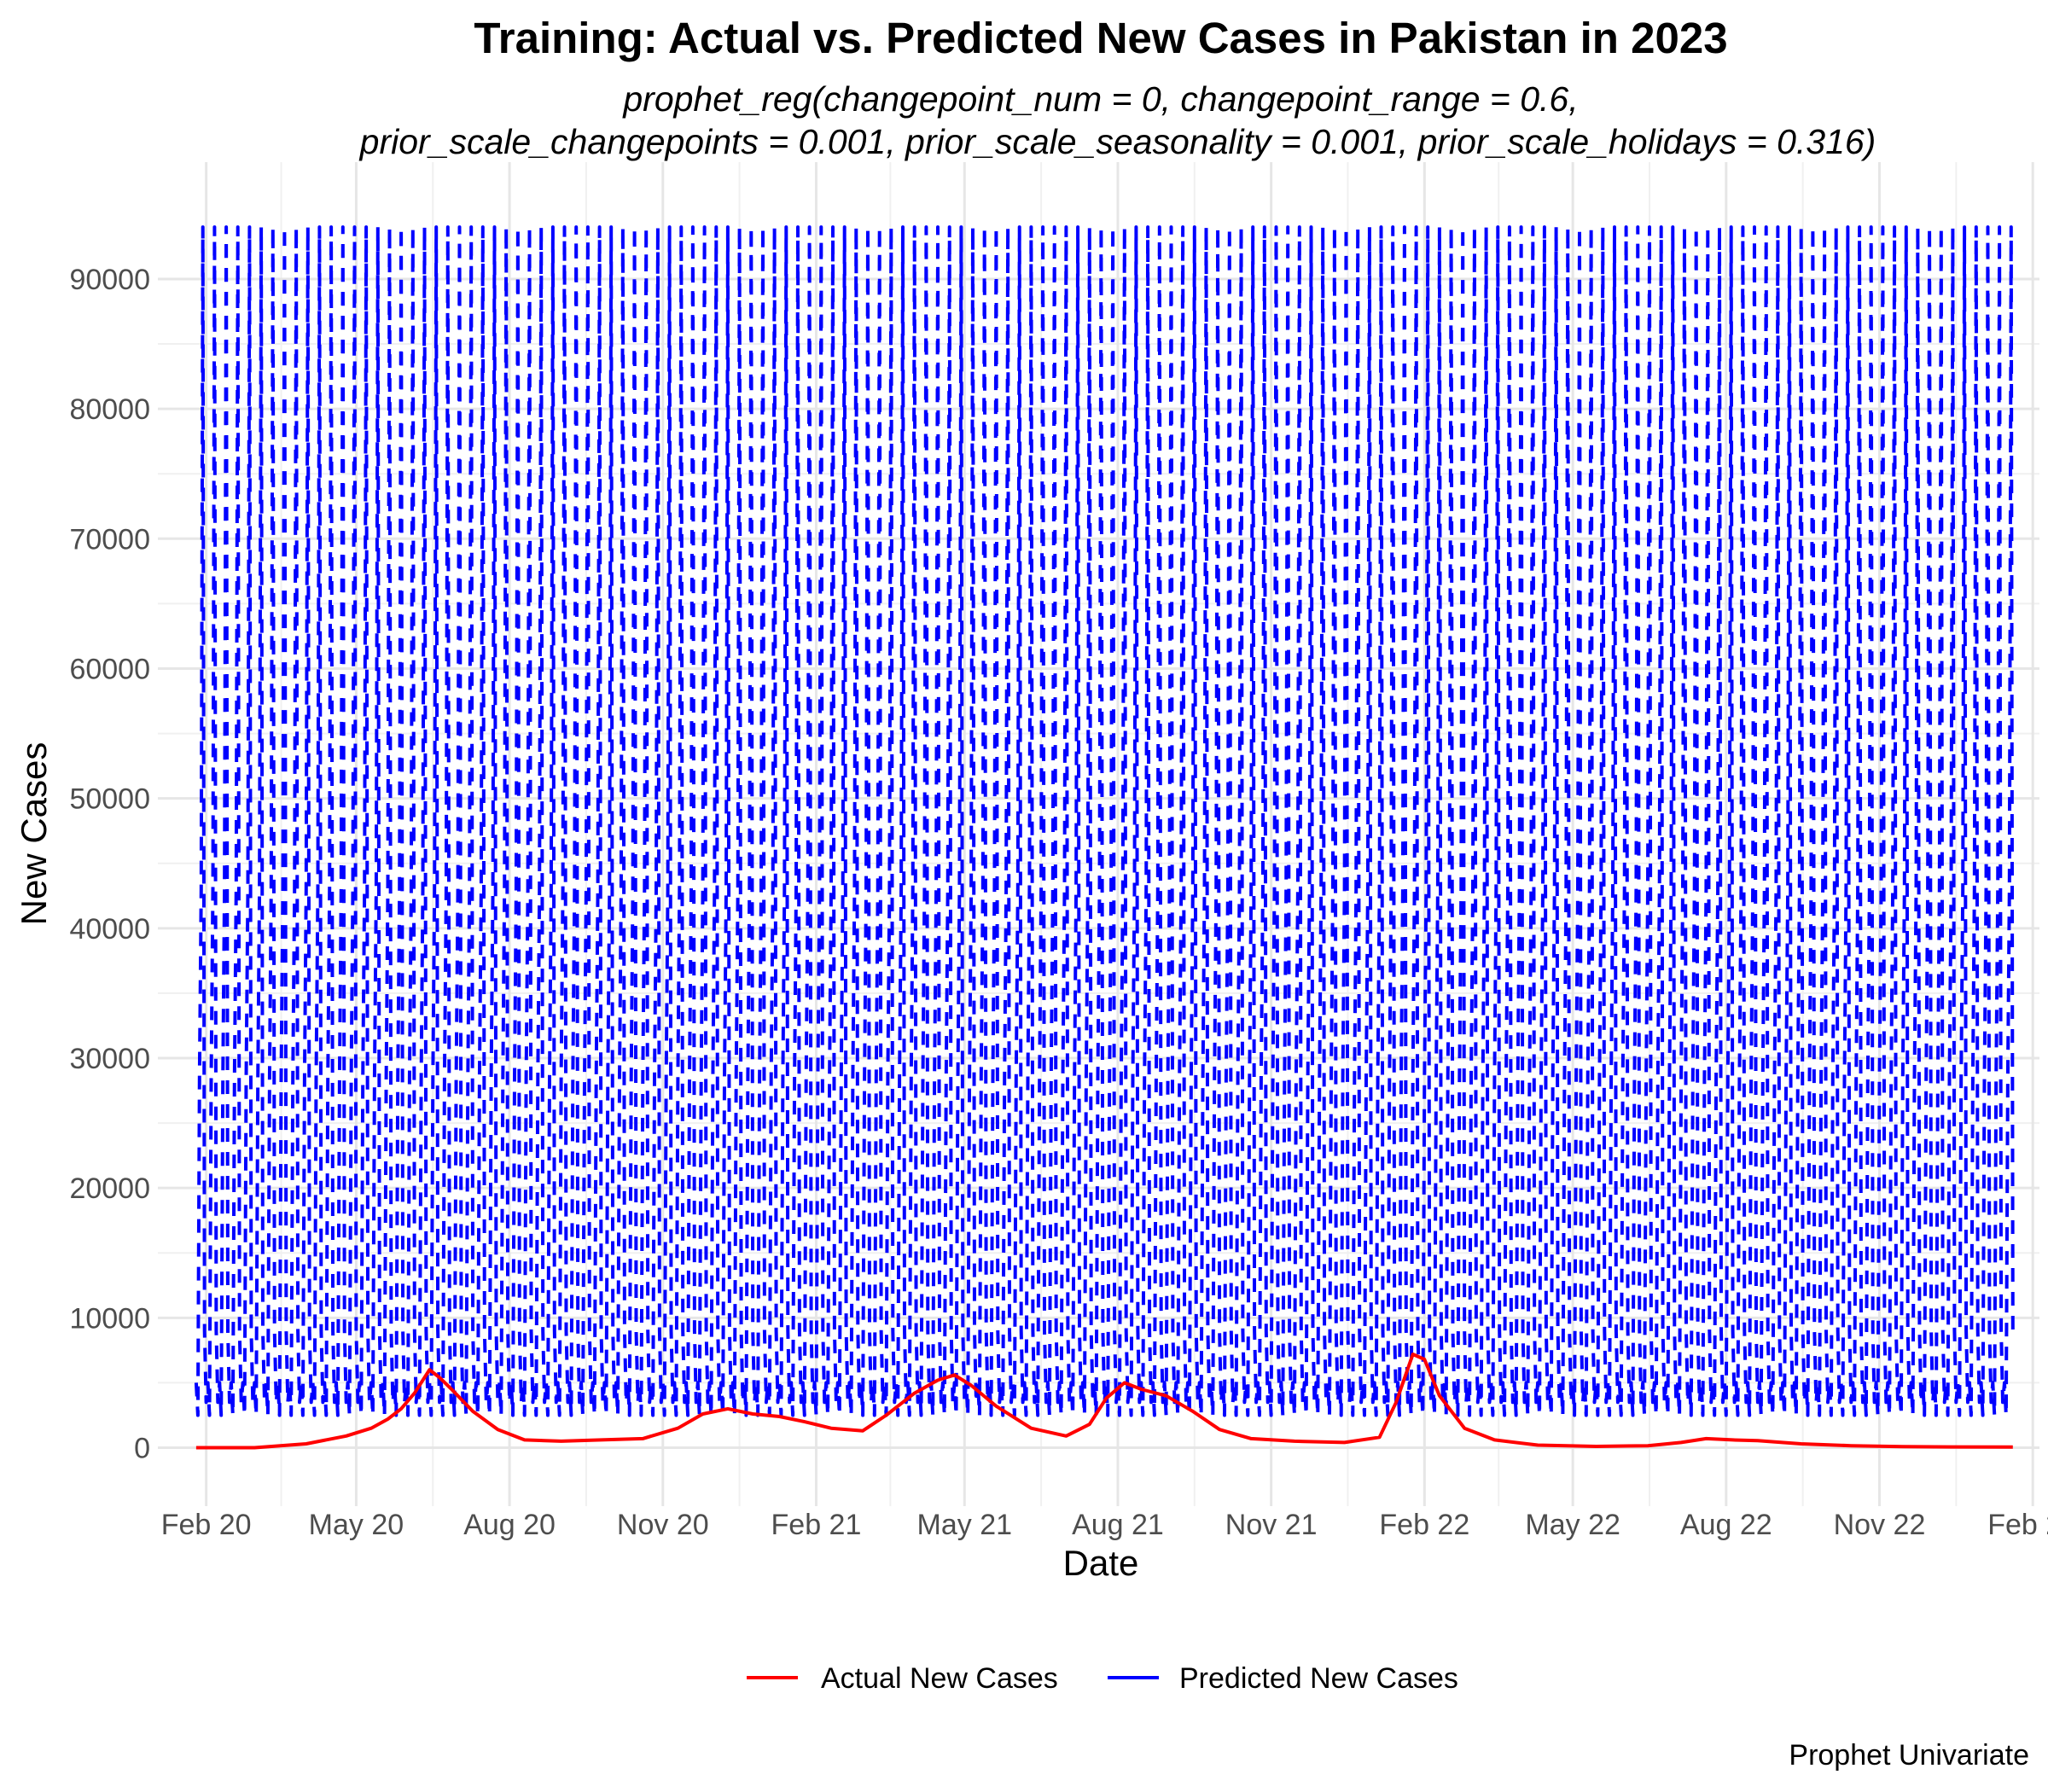  I want to click on y-tick-label: 70000, so click(109, 539).